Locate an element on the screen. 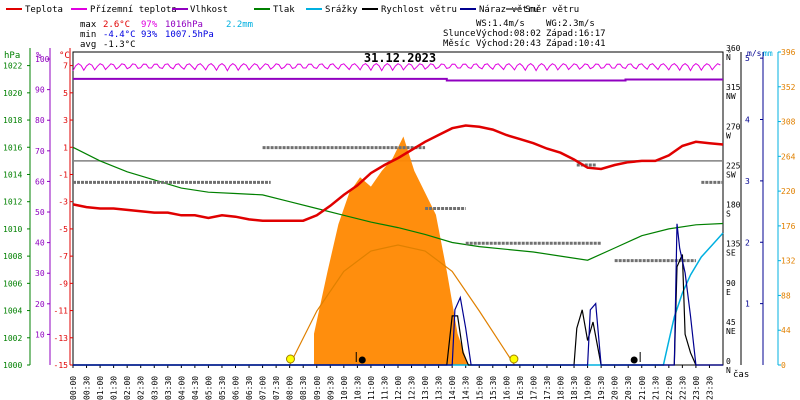  chart-title: 31.12.2023 is located at coordinates (400, 58).